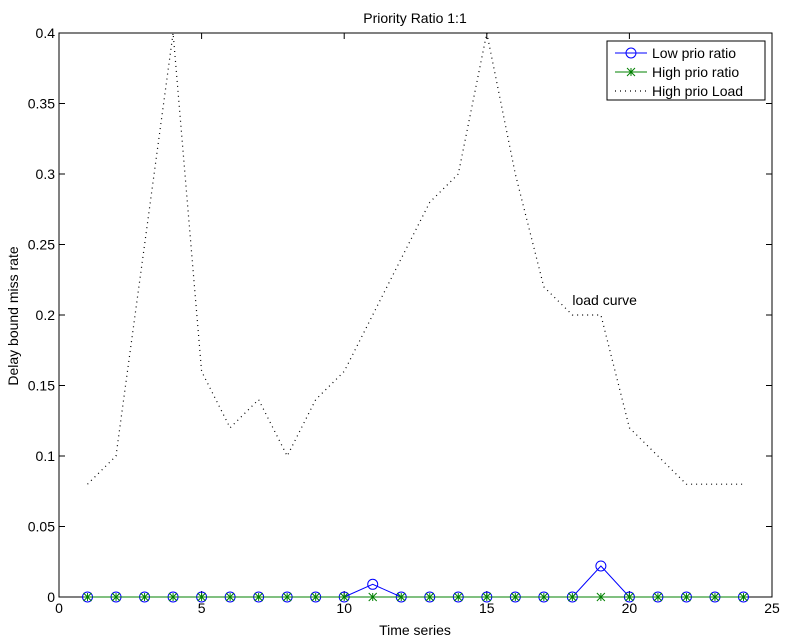 This screenshot has width=788, height=640. What do you see at coordinates (630, 608) in the screenshot?
I see `x-tick-label: 20` at bounding box center [630, 608].